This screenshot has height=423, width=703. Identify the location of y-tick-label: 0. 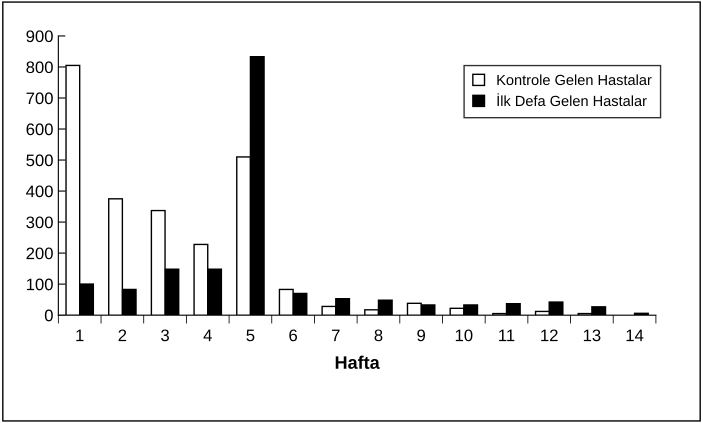
(48, 316).